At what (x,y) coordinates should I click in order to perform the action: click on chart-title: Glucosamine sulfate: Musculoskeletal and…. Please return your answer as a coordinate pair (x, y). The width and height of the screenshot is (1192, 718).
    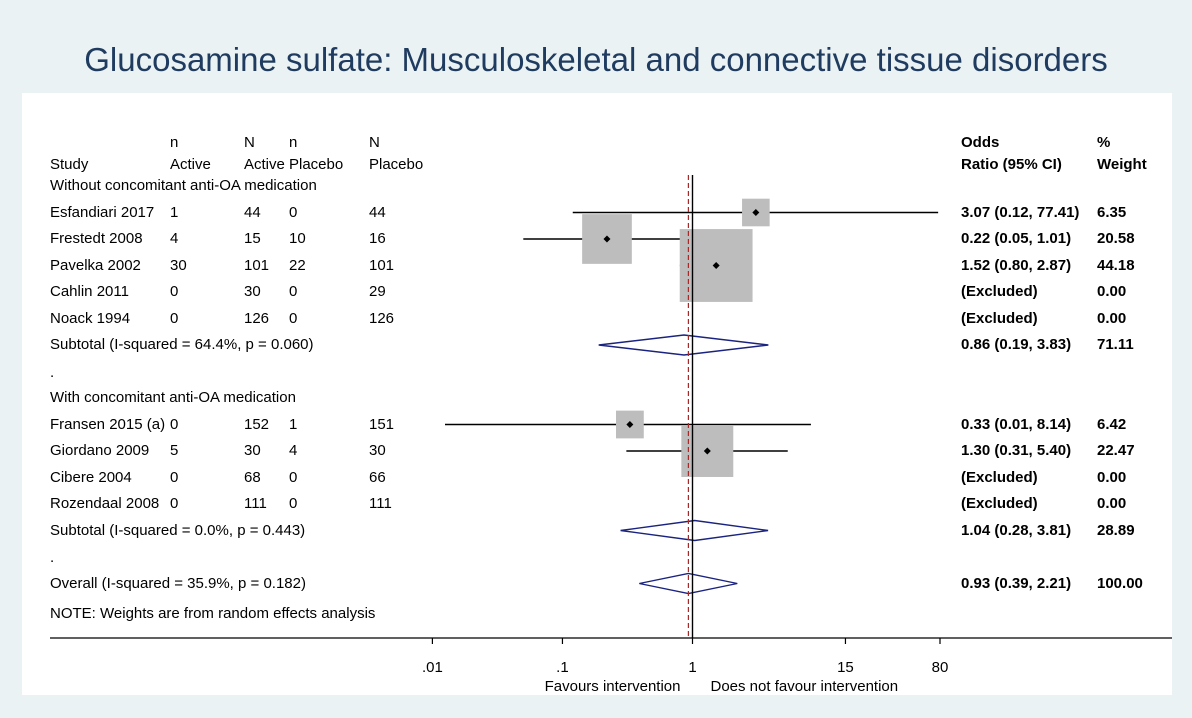
    Looking at the image, I should click on (596, 59).